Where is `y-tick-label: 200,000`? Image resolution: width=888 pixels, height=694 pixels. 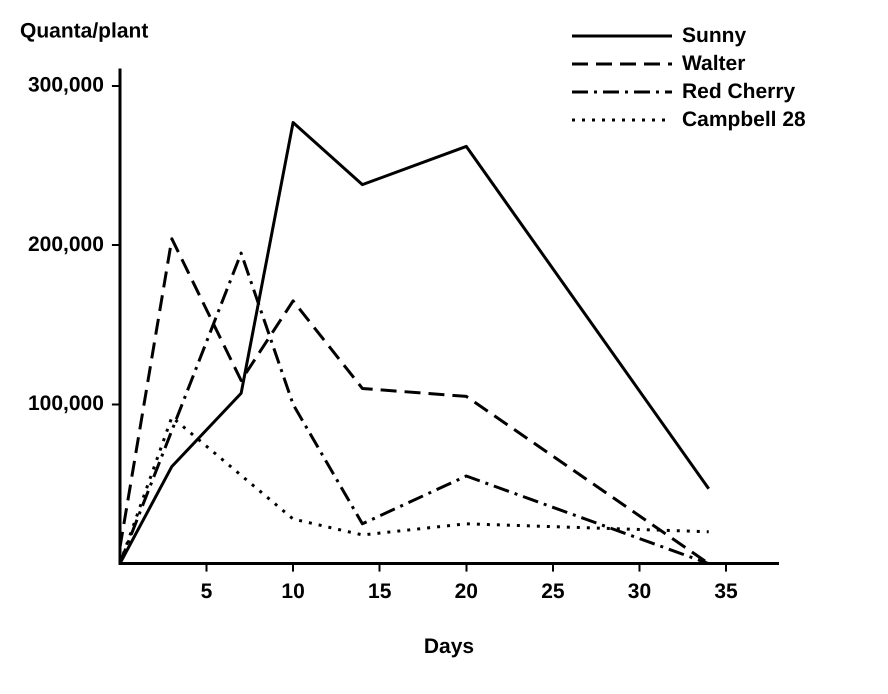
y-tick-label: 200,000 is located at coordinates (66, 244).